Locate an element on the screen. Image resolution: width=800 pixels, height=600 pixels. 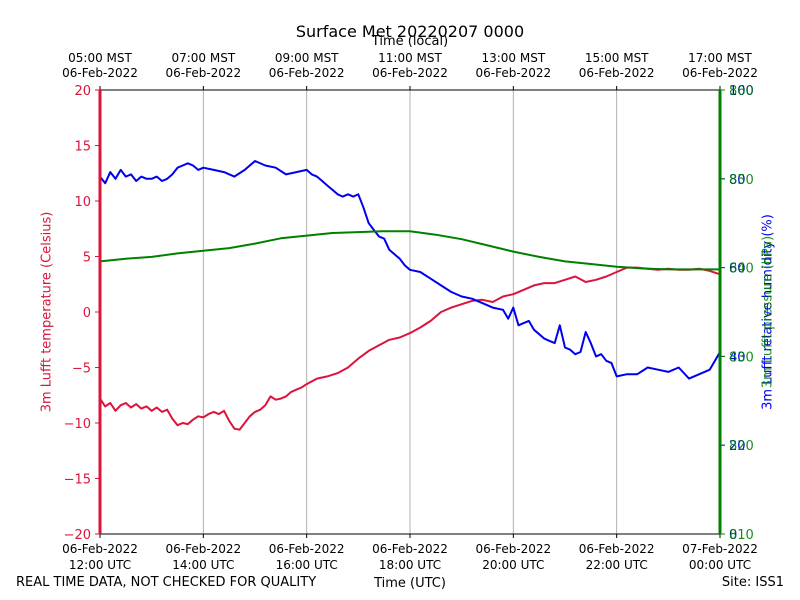
rh-tick-label: 100 is located at coordinates (741, 91).